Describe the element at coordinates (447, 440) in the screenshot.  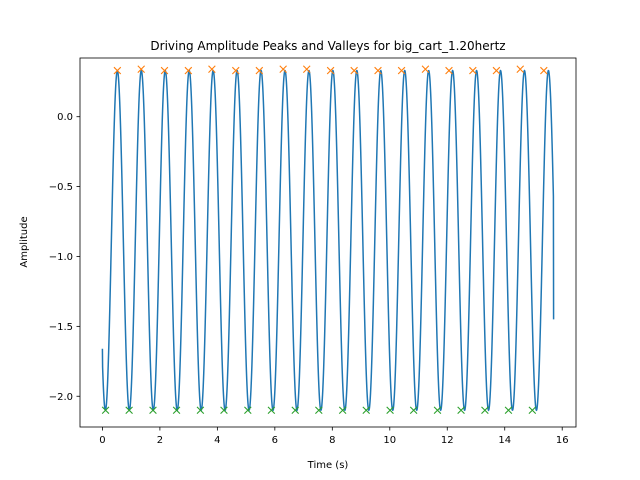
I see `x-tick-label: 12` at that location.